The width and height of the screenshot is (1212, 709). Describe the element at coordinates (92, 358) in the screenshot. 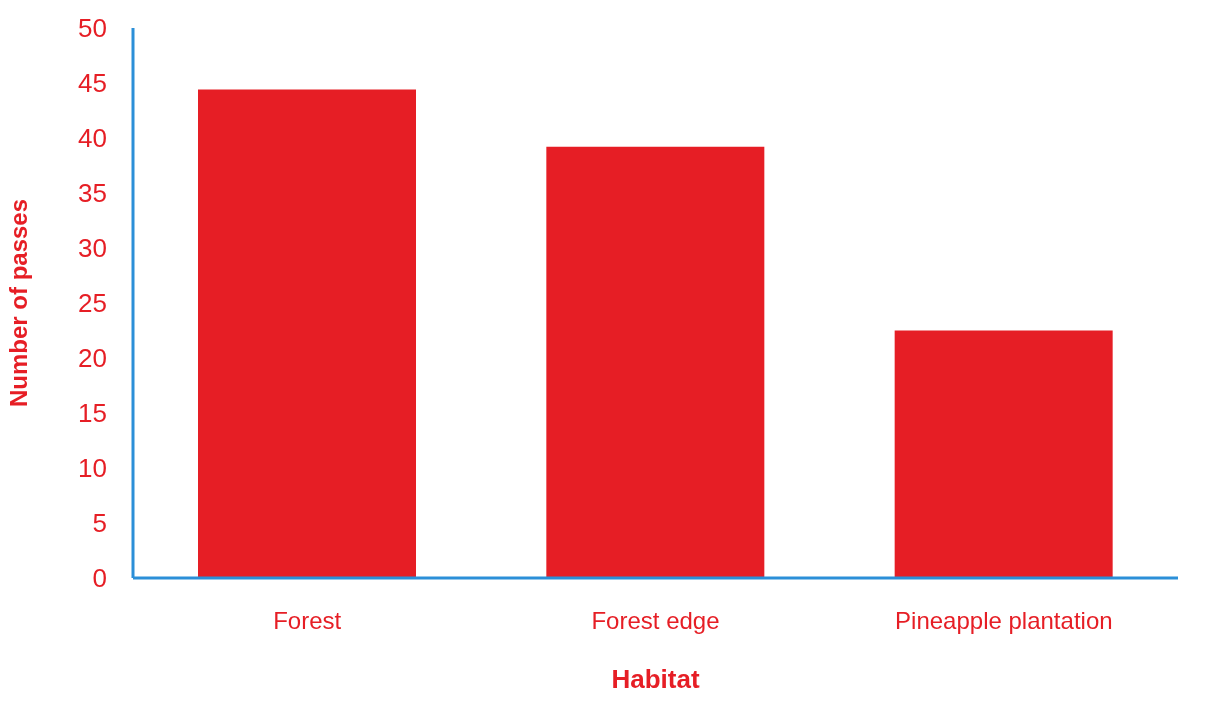

I see `y-tick-label: 20` at that location.